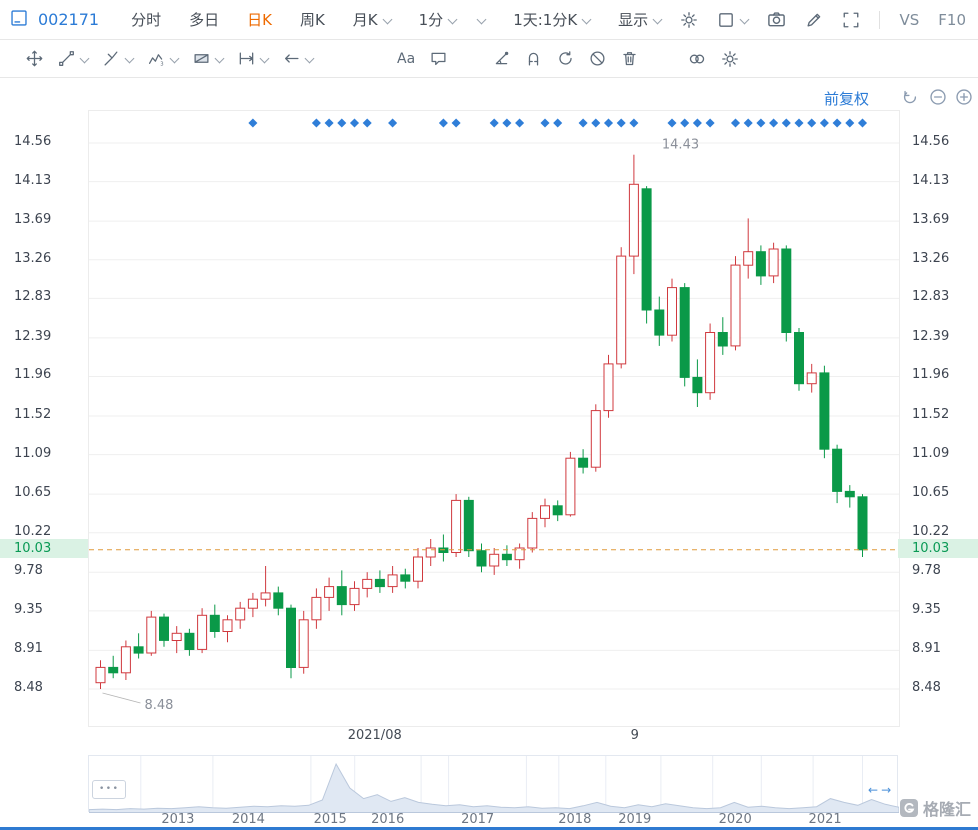  What do you see at coordinates (938, 548) in the screenshot?
I see `current-price-tag: 10.03` at bounding box center [938, 548].